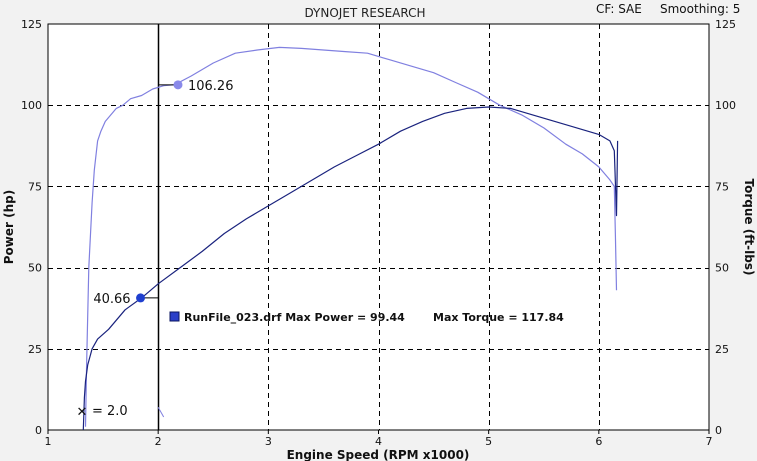 This screenshot has height=461, width=757. Describe the element at coordinates (722, 186) in the screenshot. I see `y-tick-label-right: 75` at that location.